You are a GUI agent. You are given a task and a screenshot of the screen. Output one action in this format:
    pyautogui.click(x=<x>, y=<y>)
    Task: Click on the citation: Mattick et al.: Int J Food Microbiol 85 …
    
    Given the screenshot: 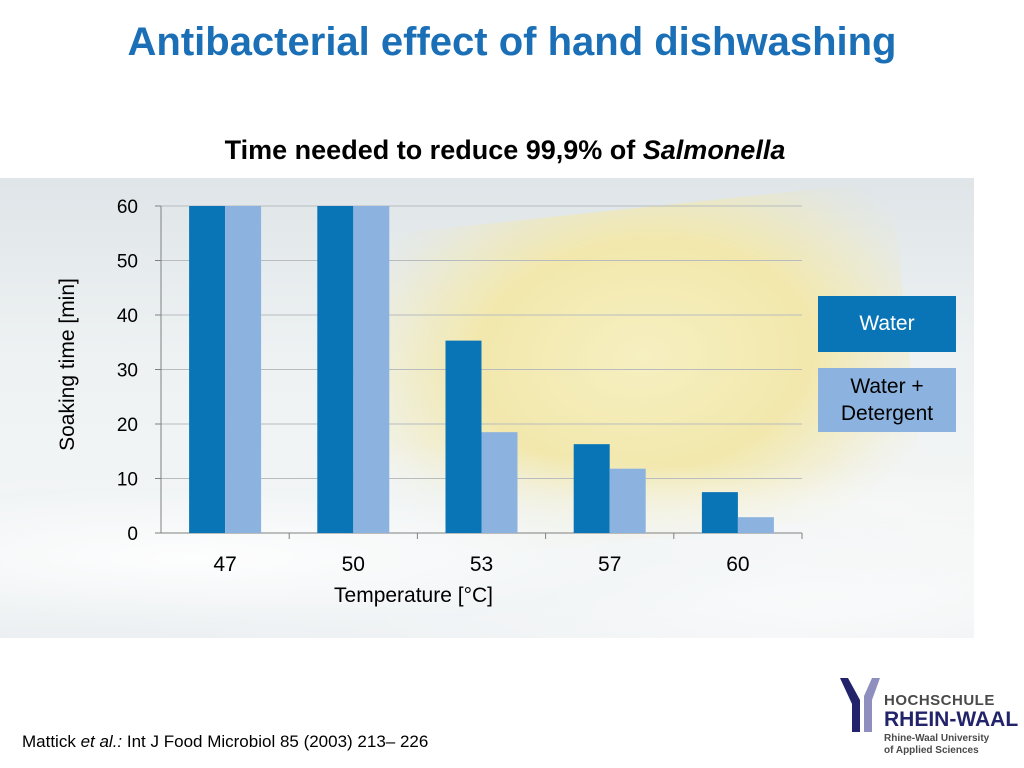 What is the action you would take?
    pyautogui.click(x=225, y=742)
    